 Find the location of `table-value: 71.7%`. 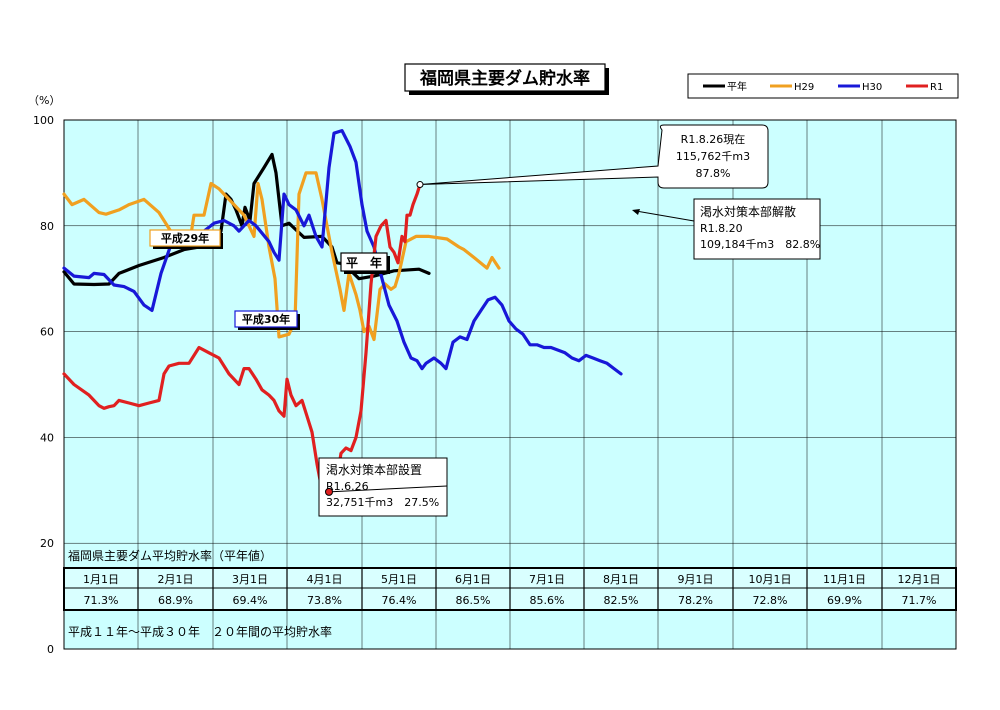

table-value: 71.7% is located at coordinates (919, 600).